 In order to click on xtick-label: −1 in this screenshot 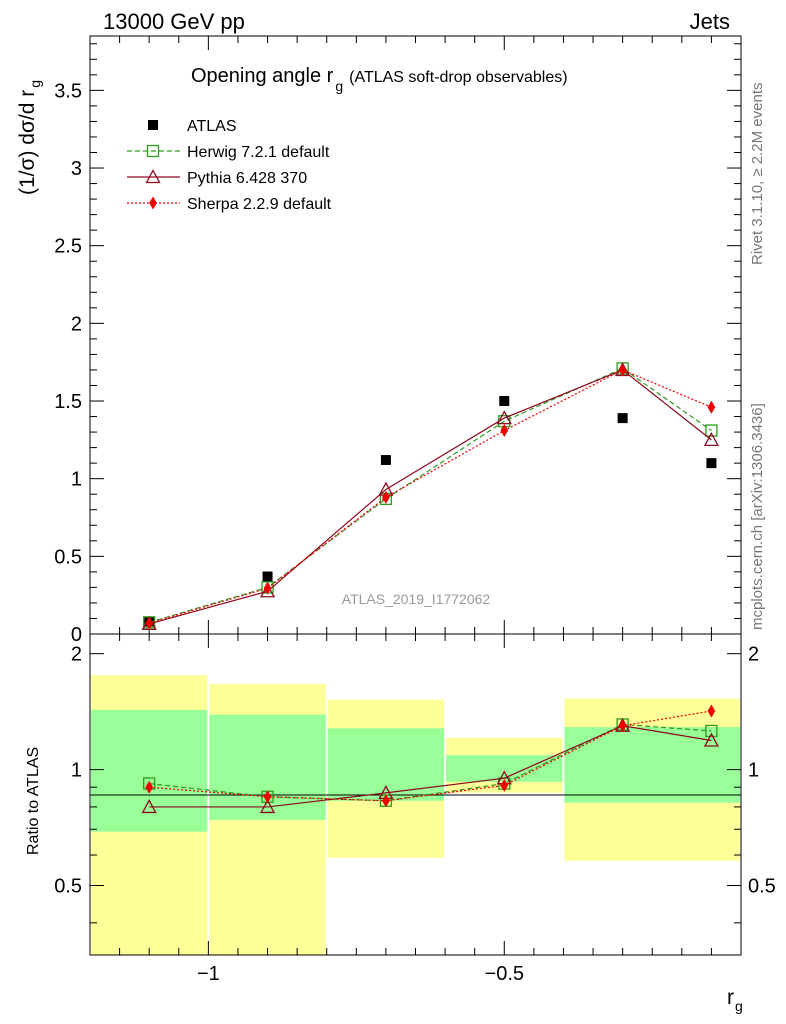, I will do `click(208, 974)`.